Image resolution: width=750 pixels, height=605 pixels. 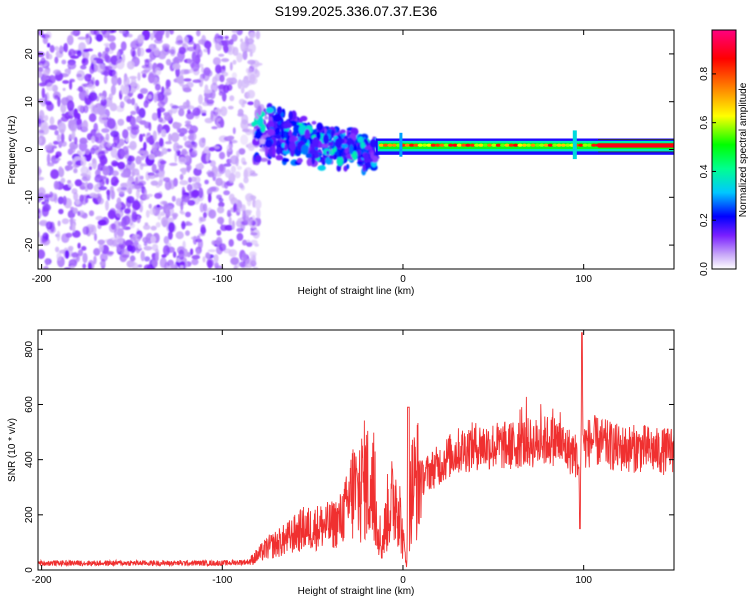 What do you see at coordinates (356, 291) in the screenshot?
I see `spectrogram-xlabel: Height of straight line (km)` at bounding box center [356, 291].